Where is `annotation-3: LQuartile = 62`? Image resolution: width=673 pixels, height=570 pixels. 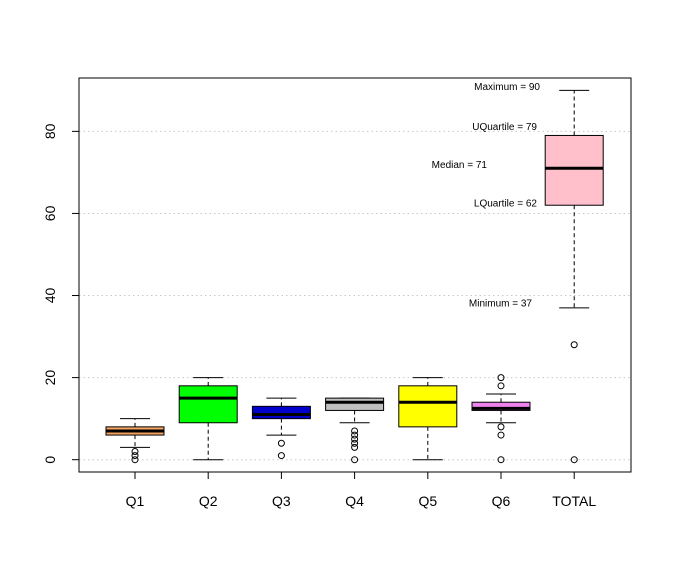 annotation-3: LQuartile = 62 is located at coordinates (506, 204).